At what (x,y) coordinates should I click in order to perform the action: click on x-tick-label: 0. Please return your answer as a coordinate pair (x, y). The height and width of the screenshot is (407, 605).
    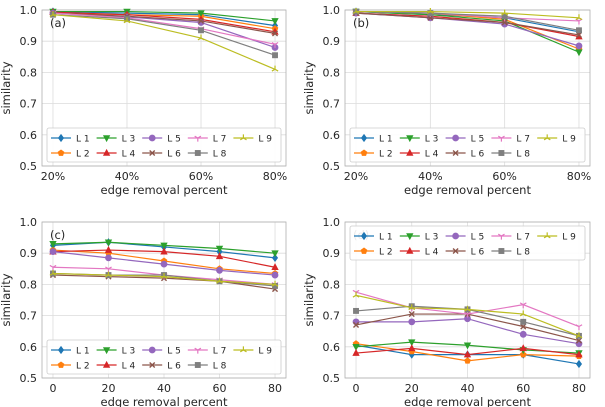
    Looking at the image, I should click on (356, 388).